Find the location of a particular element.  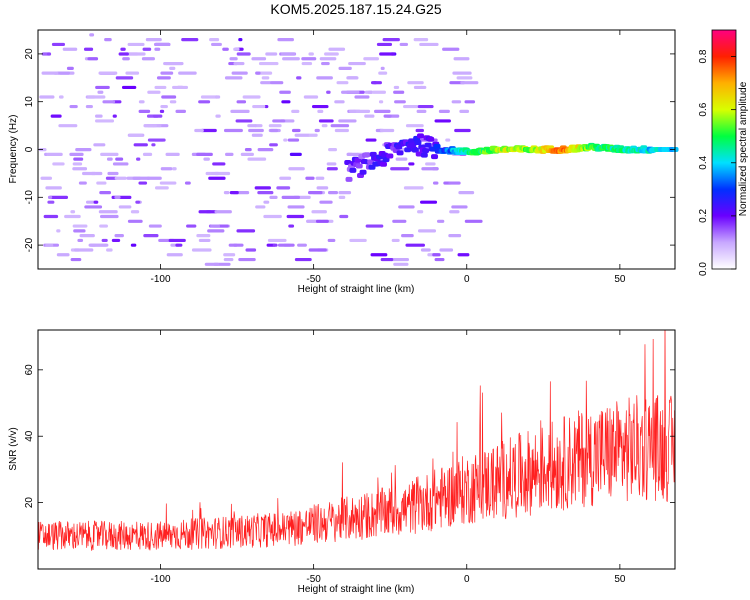

colorbar-tick-label: 0.4 is located at coordinates (703, 162).